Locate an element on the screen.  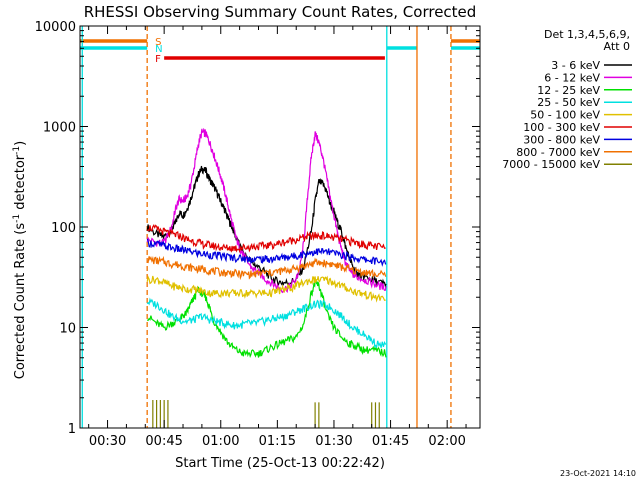
x-tick-label-0: 00:30 is located at coordinates (107, 441).